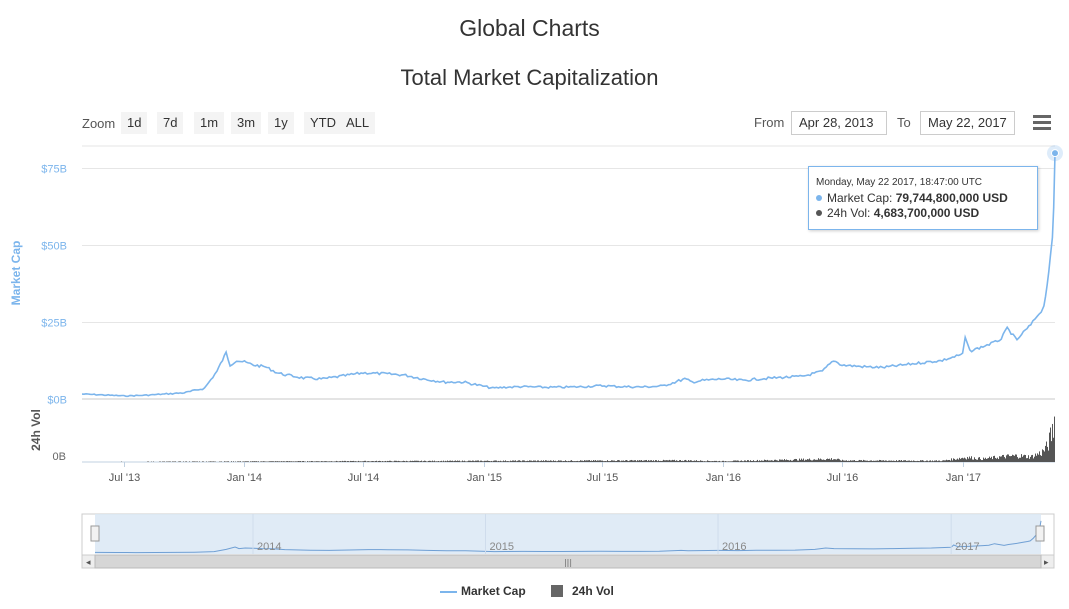  Describe the element at coordinates (1046, 563) in the screenshot. I see `scroll-right-icon: ▸` at that location.